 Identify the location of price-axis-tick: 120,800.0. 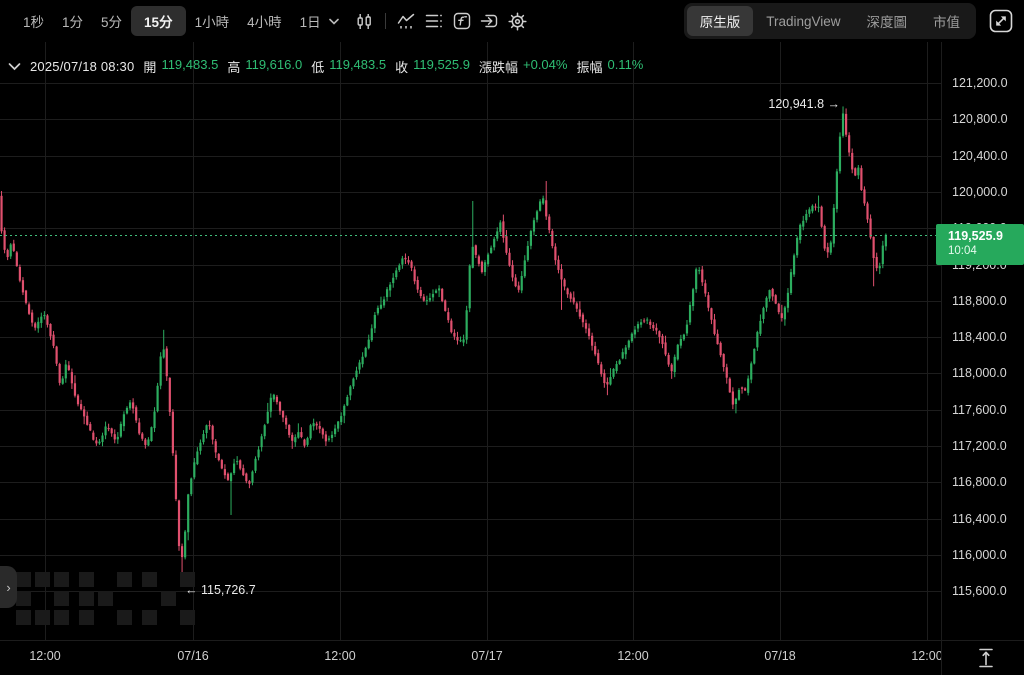
(980, 119).